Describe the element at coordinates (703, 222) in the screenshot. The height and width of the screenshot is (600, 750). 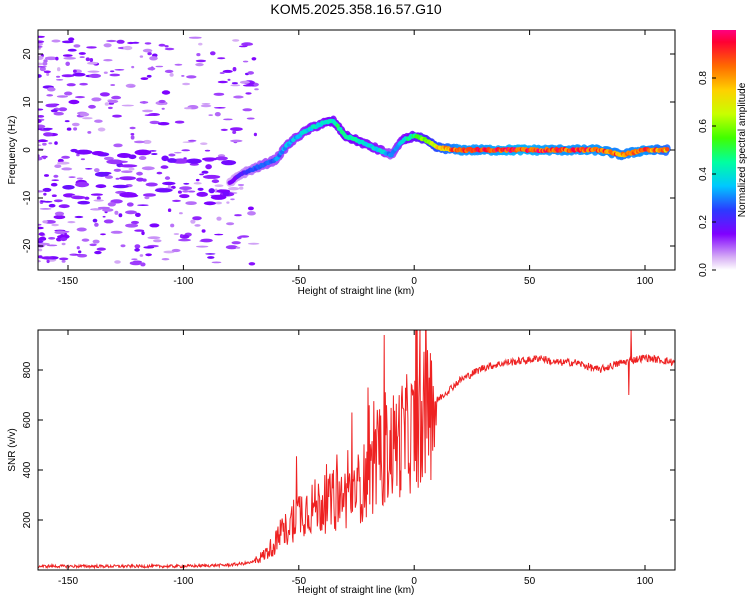
I see `colorbar-tick-label: 0.2` at that location.